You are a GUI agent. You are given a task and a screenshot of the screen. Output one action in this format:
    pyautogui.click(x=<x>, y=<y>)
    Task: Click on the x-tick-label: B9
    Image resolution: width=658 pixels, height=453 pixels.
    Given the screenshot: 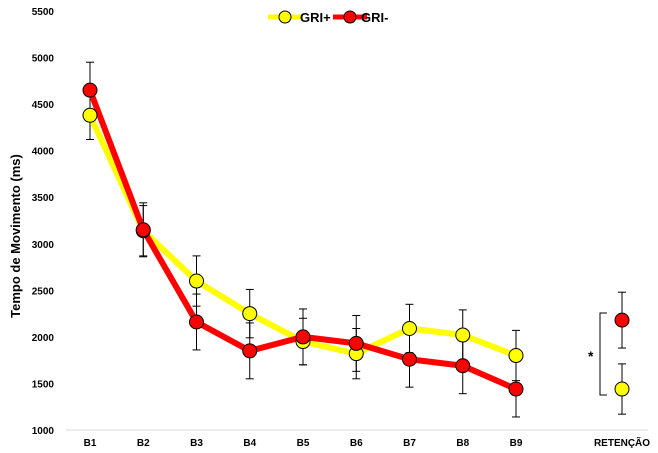 What is the action you would take?
    pyautogui.click(x=516, y=443)
    